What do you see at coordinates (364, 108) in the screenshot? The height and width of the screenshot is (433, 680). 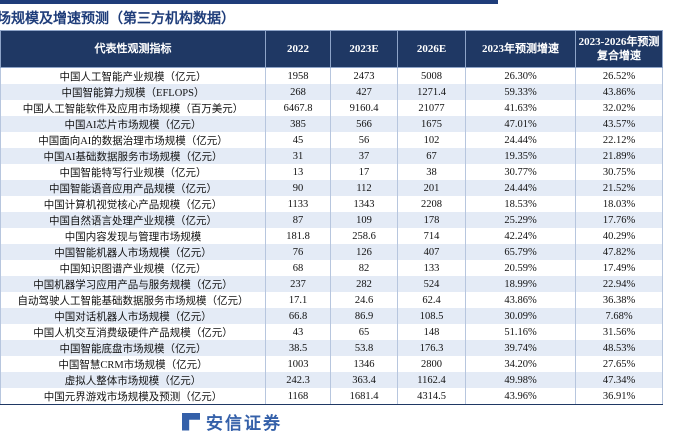 I see `value-cell: 9160.4` at bounding box center [364, 108].